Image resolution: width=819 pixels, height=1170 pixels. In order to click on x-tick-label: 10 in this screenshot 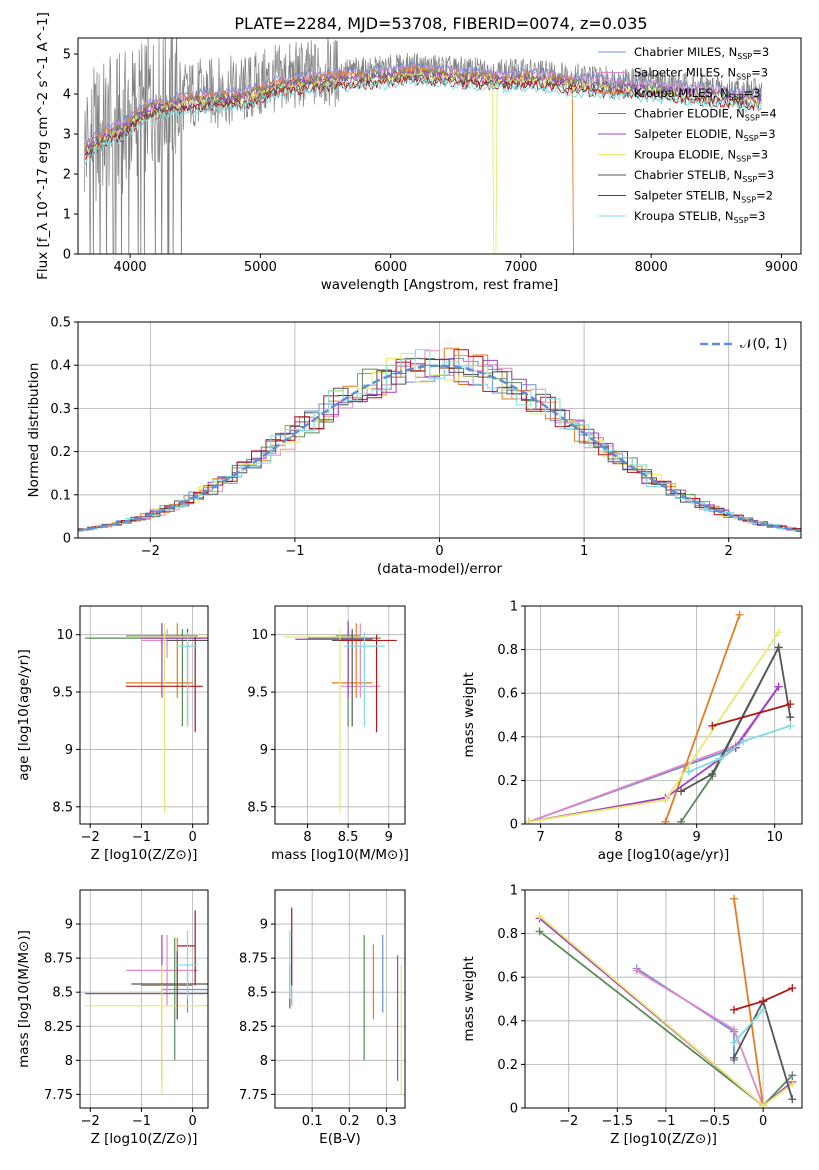, I will do `click(774, 837)`.